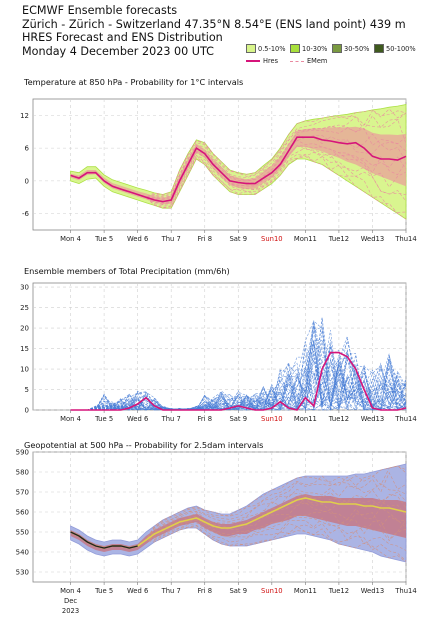 The image size is (440, 620). Describe the element at coordinates (342, 57) in the screenshot. I see `probability-legend: 0.5-10% 10-30% 30-50% 50-100% Hres EMem` at that location.